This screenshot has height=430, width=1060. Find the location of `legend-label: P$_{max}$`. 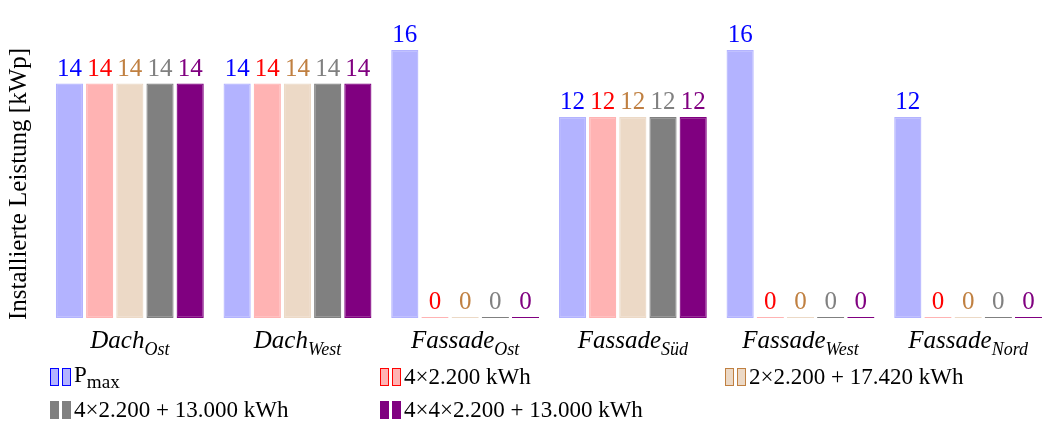

legend-label: P$_{max}$ is located at coordinates (97, 377).